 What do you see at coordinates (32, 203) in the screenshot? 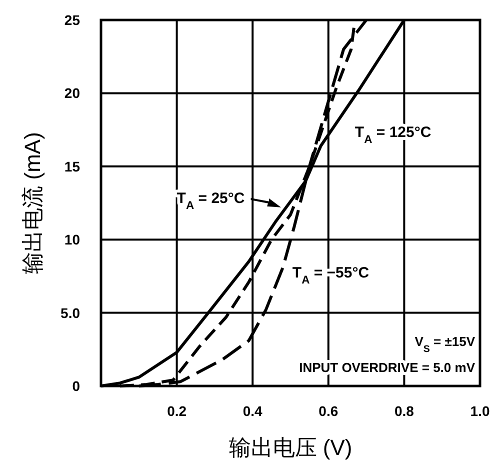
I see `y-axis-title: 输出电流 (mA)` at bounding box center [32, 203].